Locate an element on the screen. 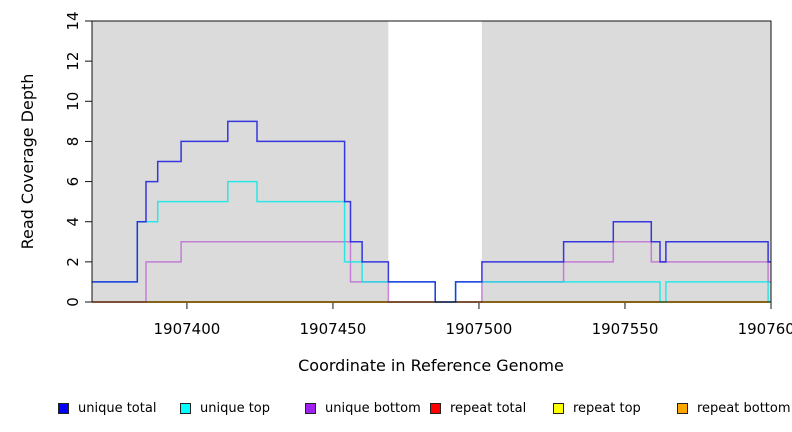 The height and width of the screenshot is (432, 792). legend-label: repeat total is located at coordinates (488, 408).